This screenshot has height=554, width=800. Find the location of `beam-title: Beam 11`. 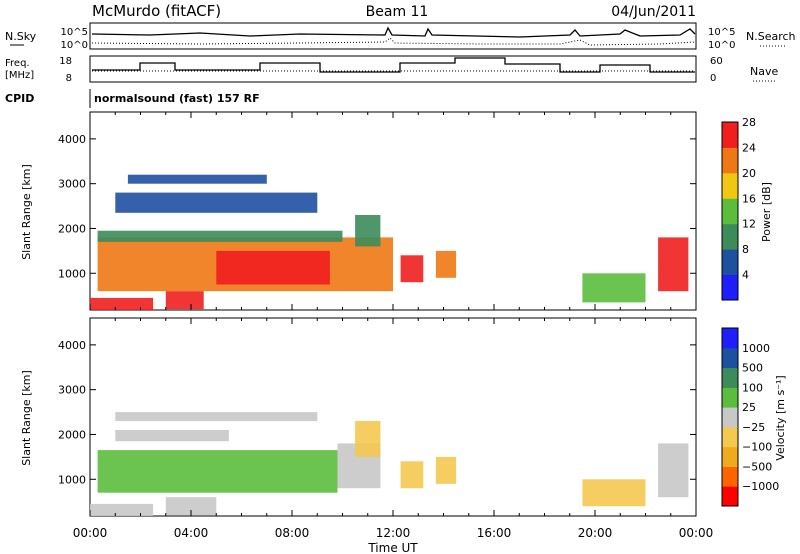

beam-title: Beam 11 is located at coordinates (397, 12).